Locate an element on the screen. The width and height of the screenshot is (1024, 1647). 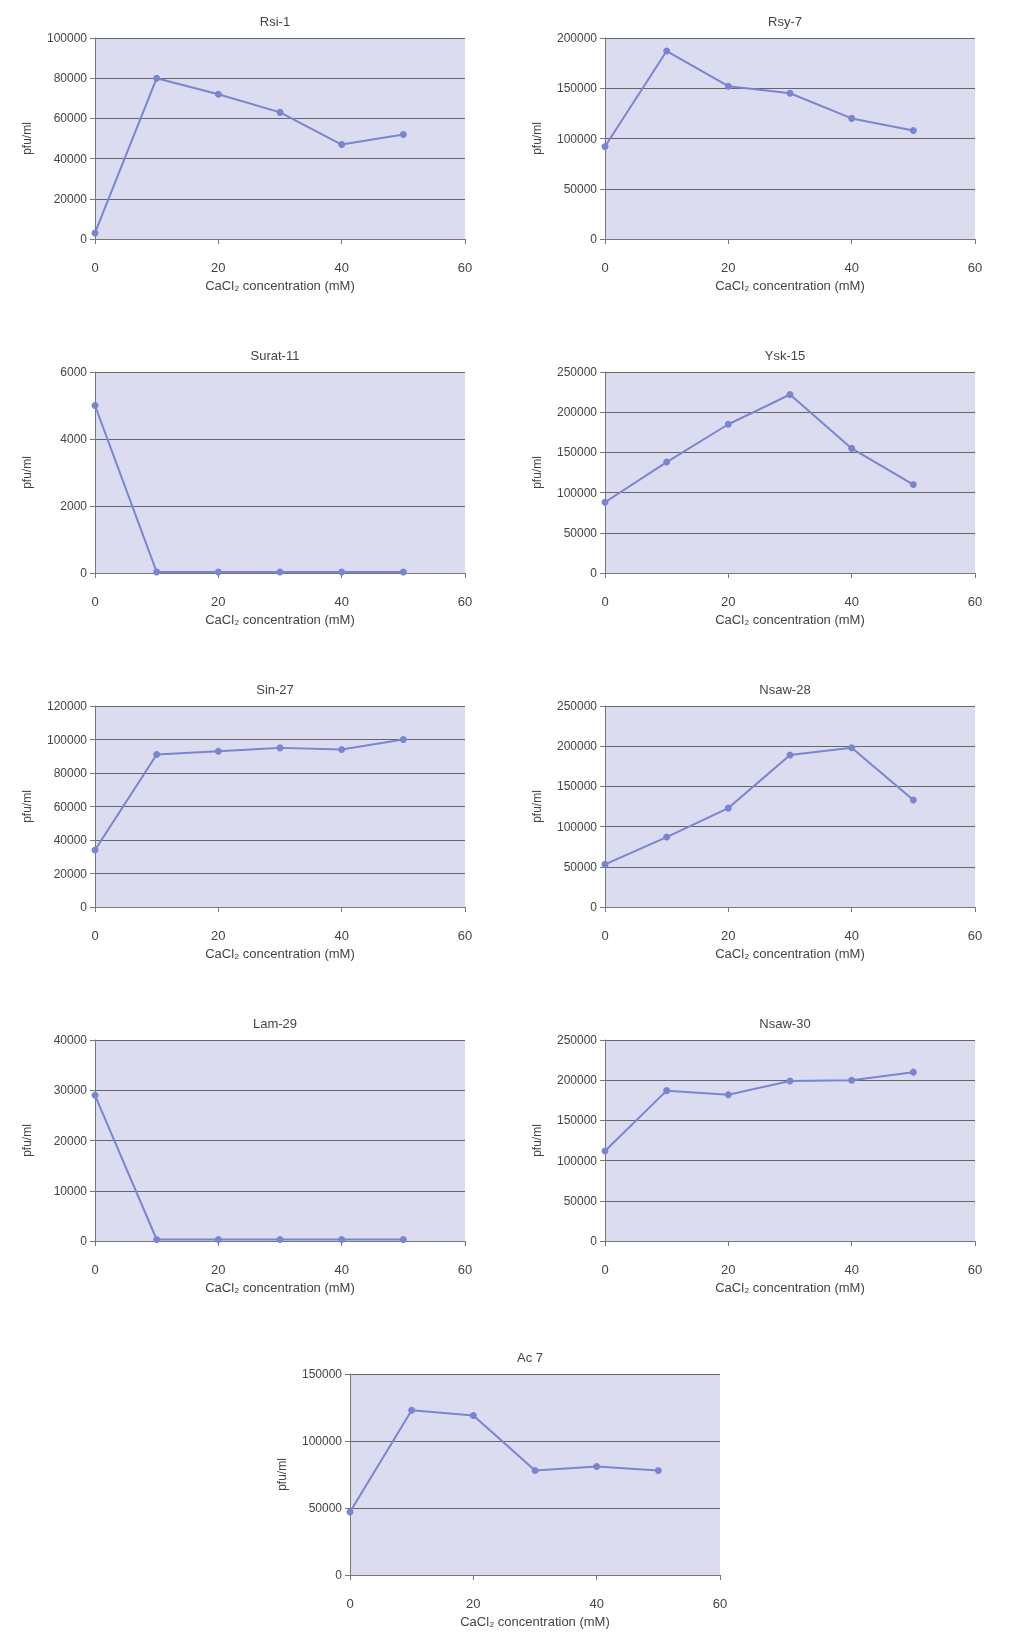
chart-title: Rsy-7 is located at coordinates (785, 21).